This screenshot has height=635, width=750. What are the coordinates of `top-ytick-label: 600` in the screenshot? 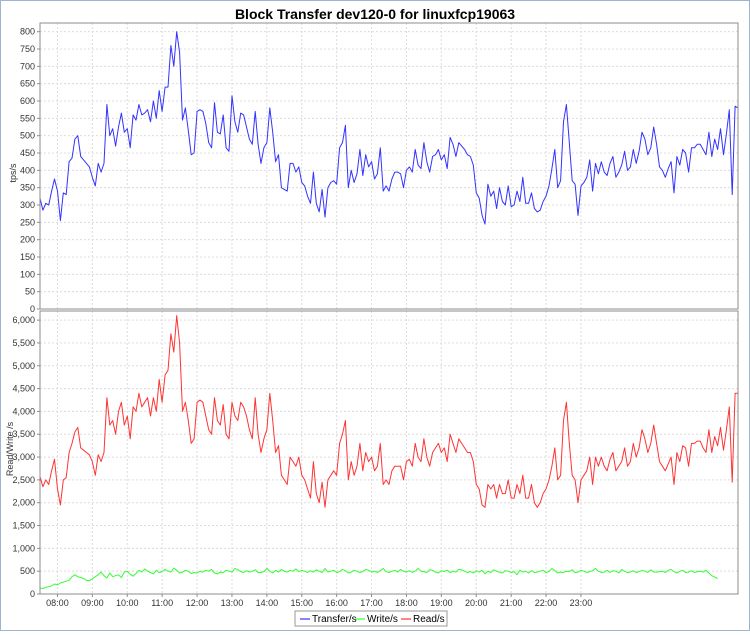 It's located at (27, 101).